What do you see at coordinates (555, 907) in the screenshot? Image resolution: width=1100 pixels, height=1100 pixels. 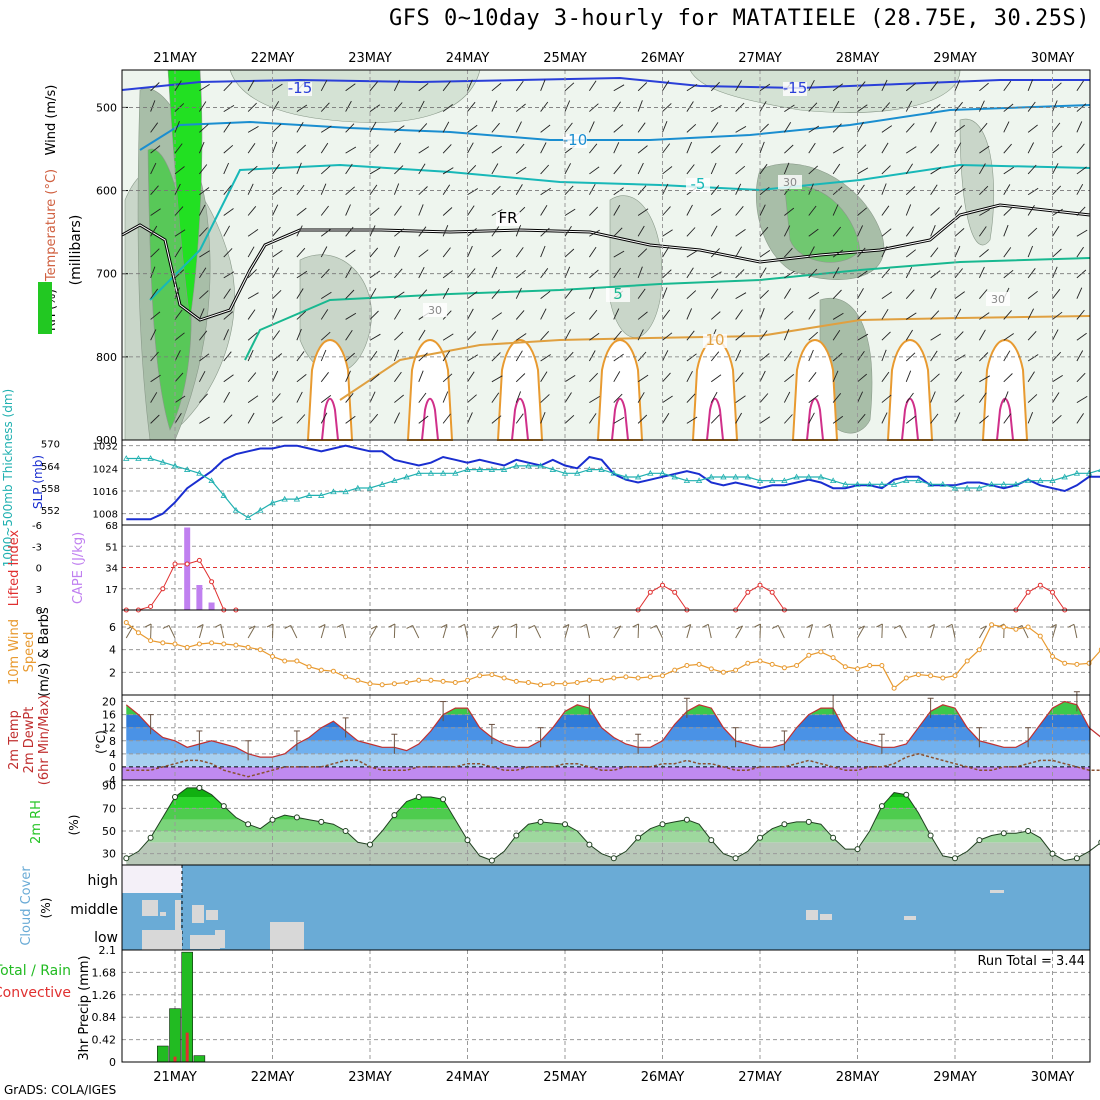 I see `cloud-panel: high middle low Cloud Cover (%)` at bounding box center [555, 907].